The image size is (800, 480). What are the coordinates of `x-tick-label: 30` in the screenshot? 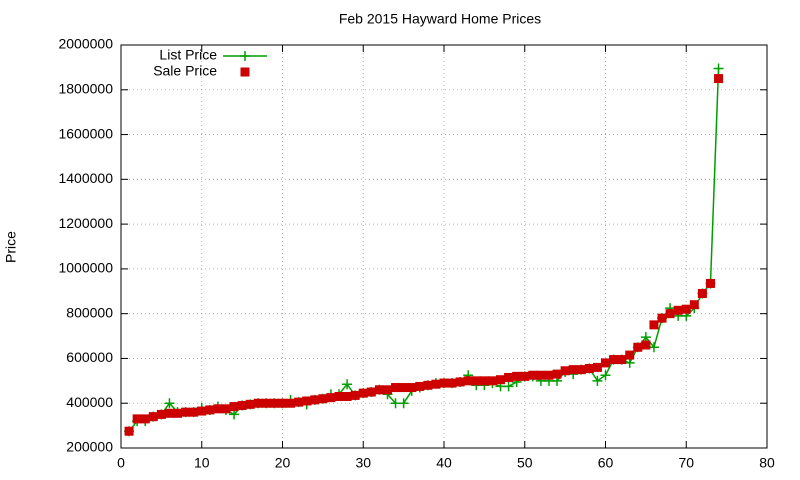 It's located at (363, 463).